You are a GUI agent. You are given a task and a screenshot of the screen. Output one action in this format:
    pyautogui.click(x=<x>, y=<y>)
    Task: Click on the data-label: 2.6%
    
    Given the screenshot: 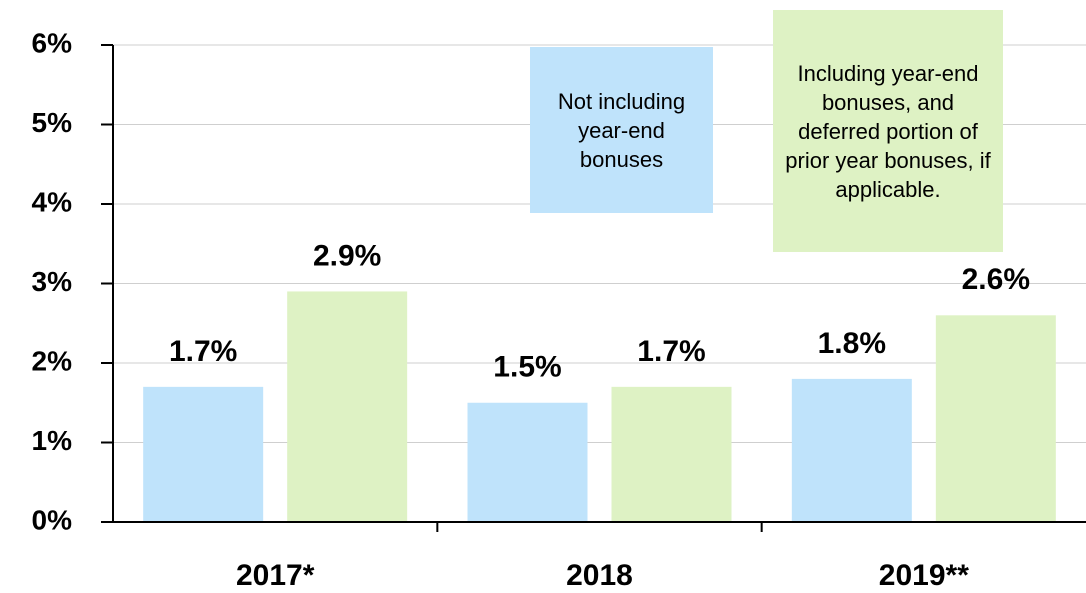 What is the action you would take?
    pyautogui.click(x=996, y=279)
    